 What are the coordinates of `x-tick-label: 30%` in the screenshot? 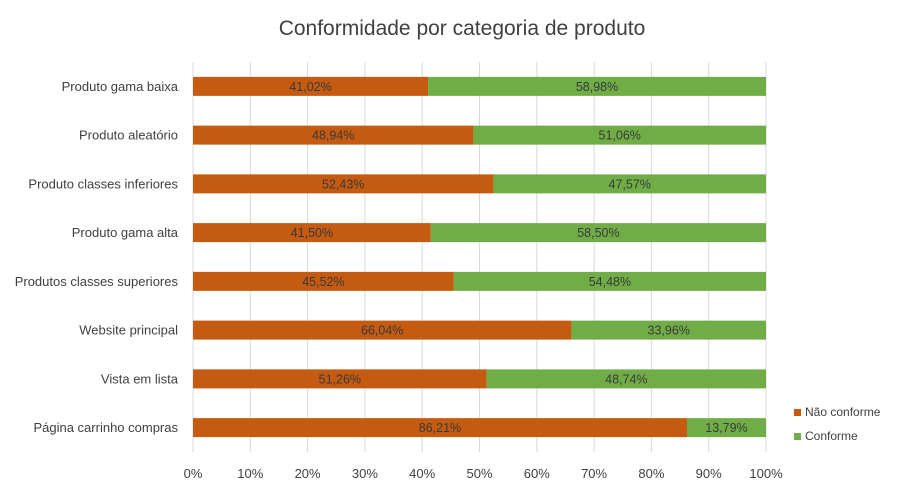 It's located at (365, 473).